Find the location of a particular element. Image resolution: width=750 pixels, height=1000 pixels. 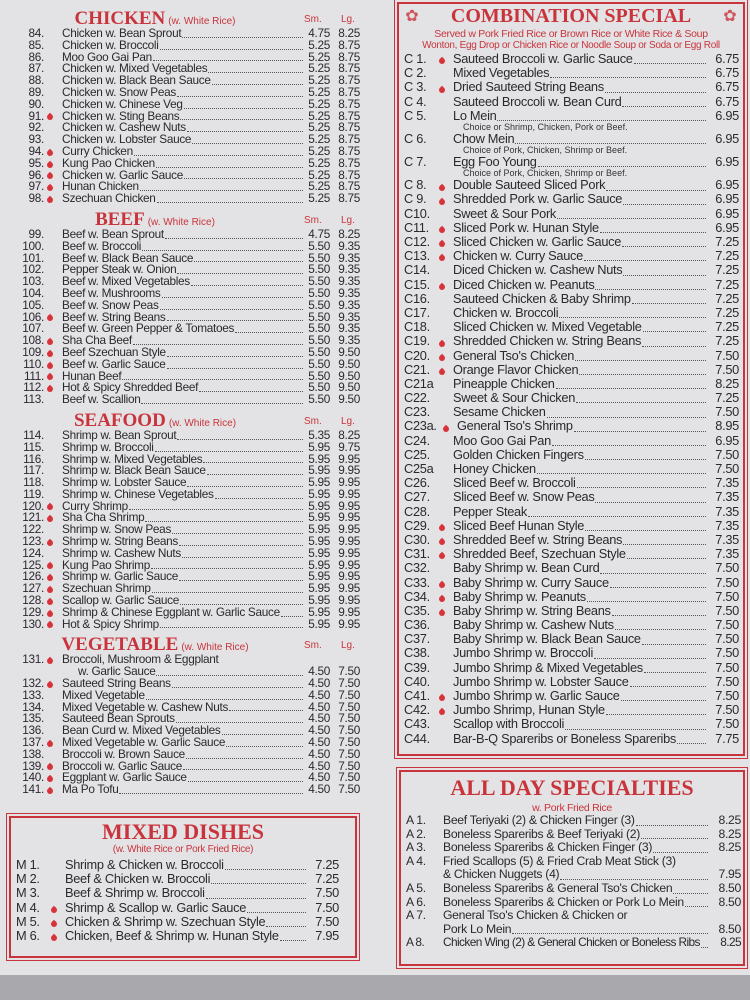

item-name: Kung Pao Shrimp is located at coordinates (106, 564).